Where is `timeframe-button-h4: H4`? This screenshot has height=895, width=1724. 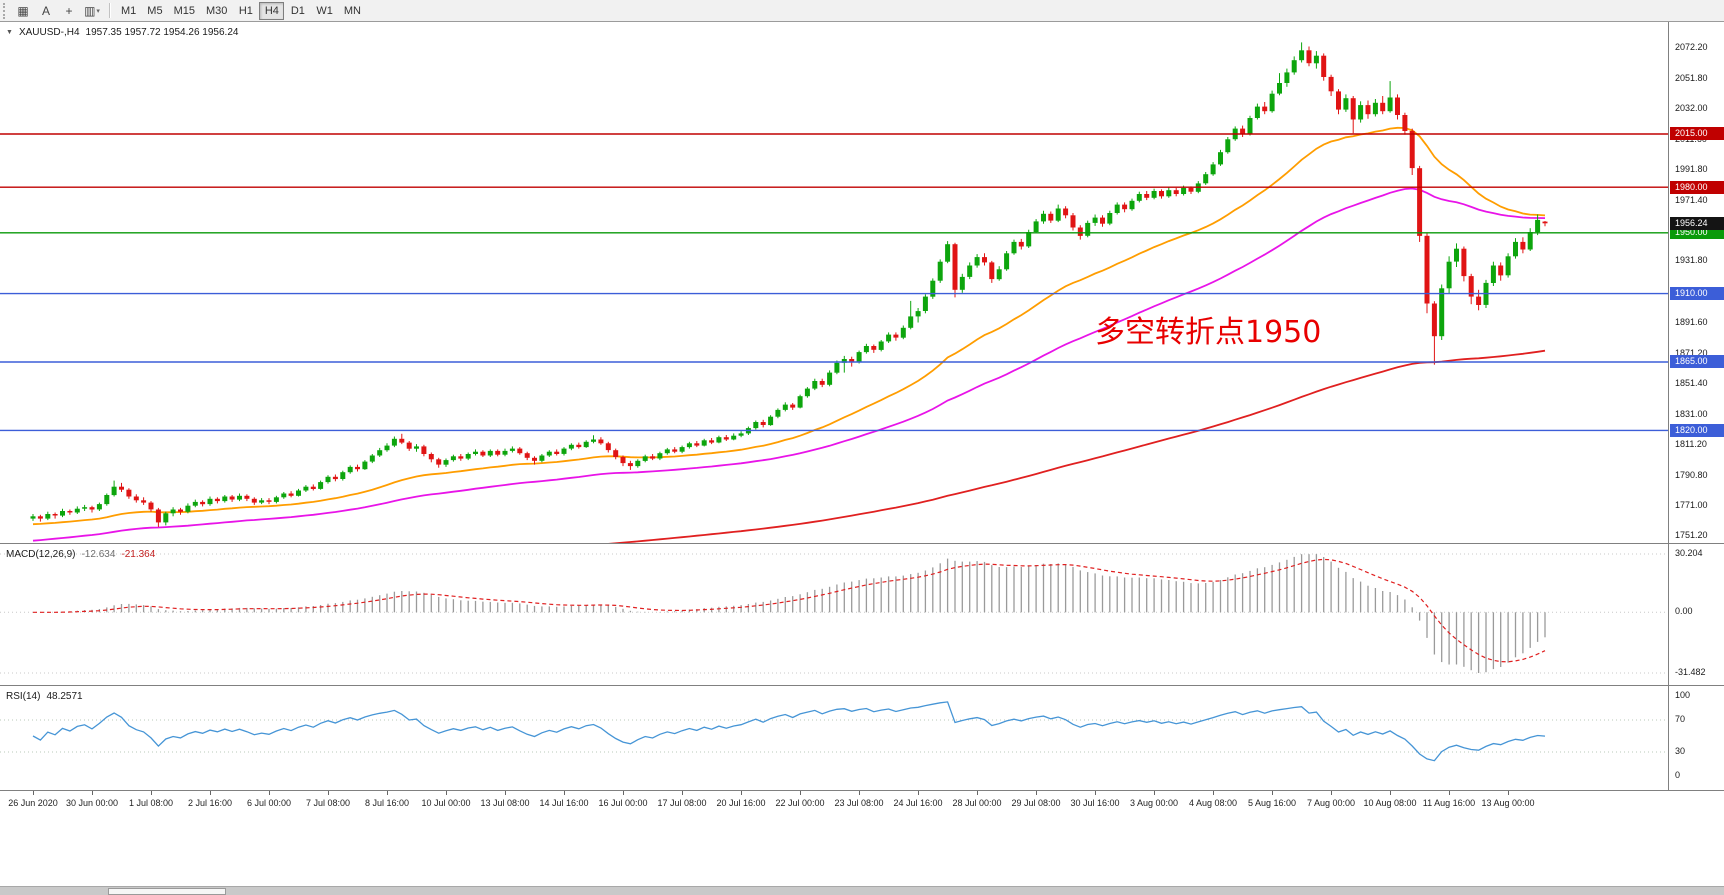
timeframe-button-h4: H4 is located at coordinates (272, 10).